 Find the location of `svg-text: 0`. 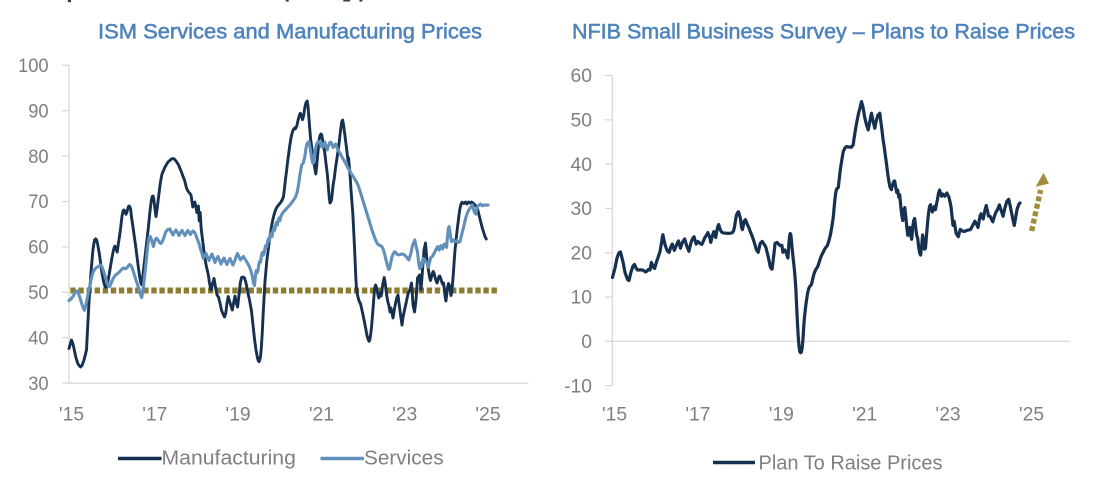

svg-text: 0 is located at coordinates (586, 342).